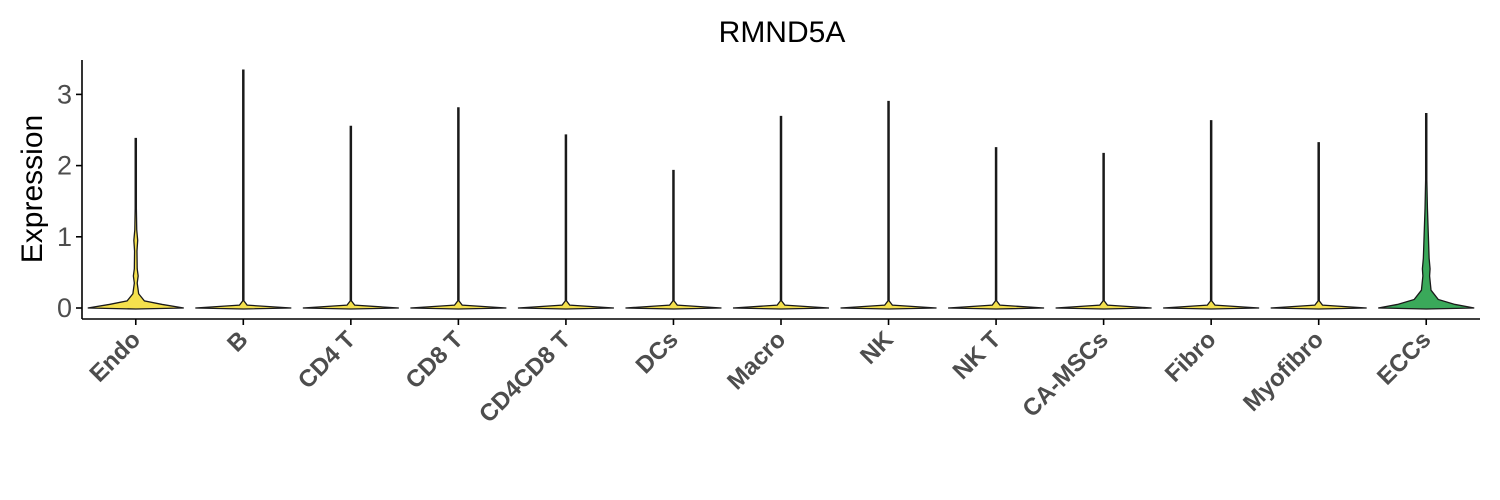  Describe the element at coordinates (64, 237) in the screenshot. I see `y-tick-label: 1` at that location.